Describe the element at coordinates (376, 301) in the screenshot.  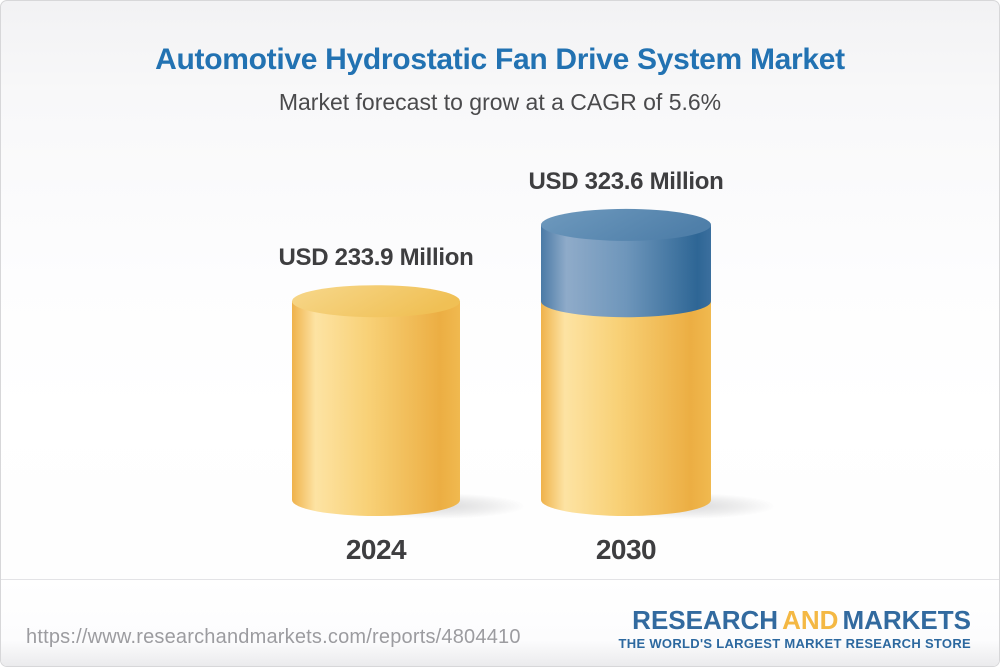
I see `bar-2024-top` at that location.